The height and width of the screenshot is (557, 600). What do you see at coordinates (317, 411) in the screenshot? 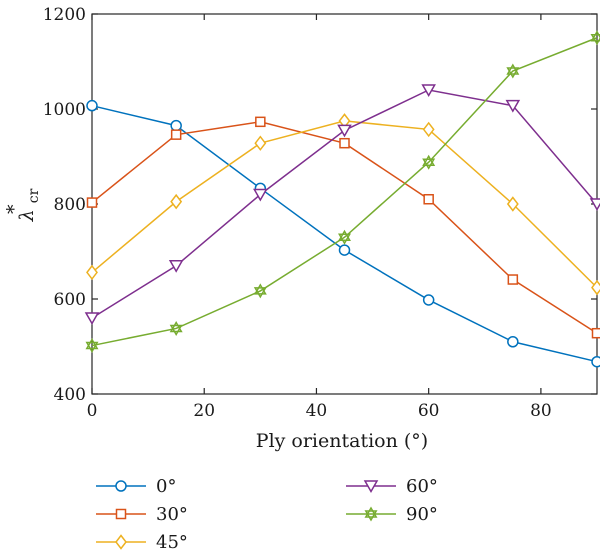
I see `x-tick-label: 40` at bounding box center [317, 411].